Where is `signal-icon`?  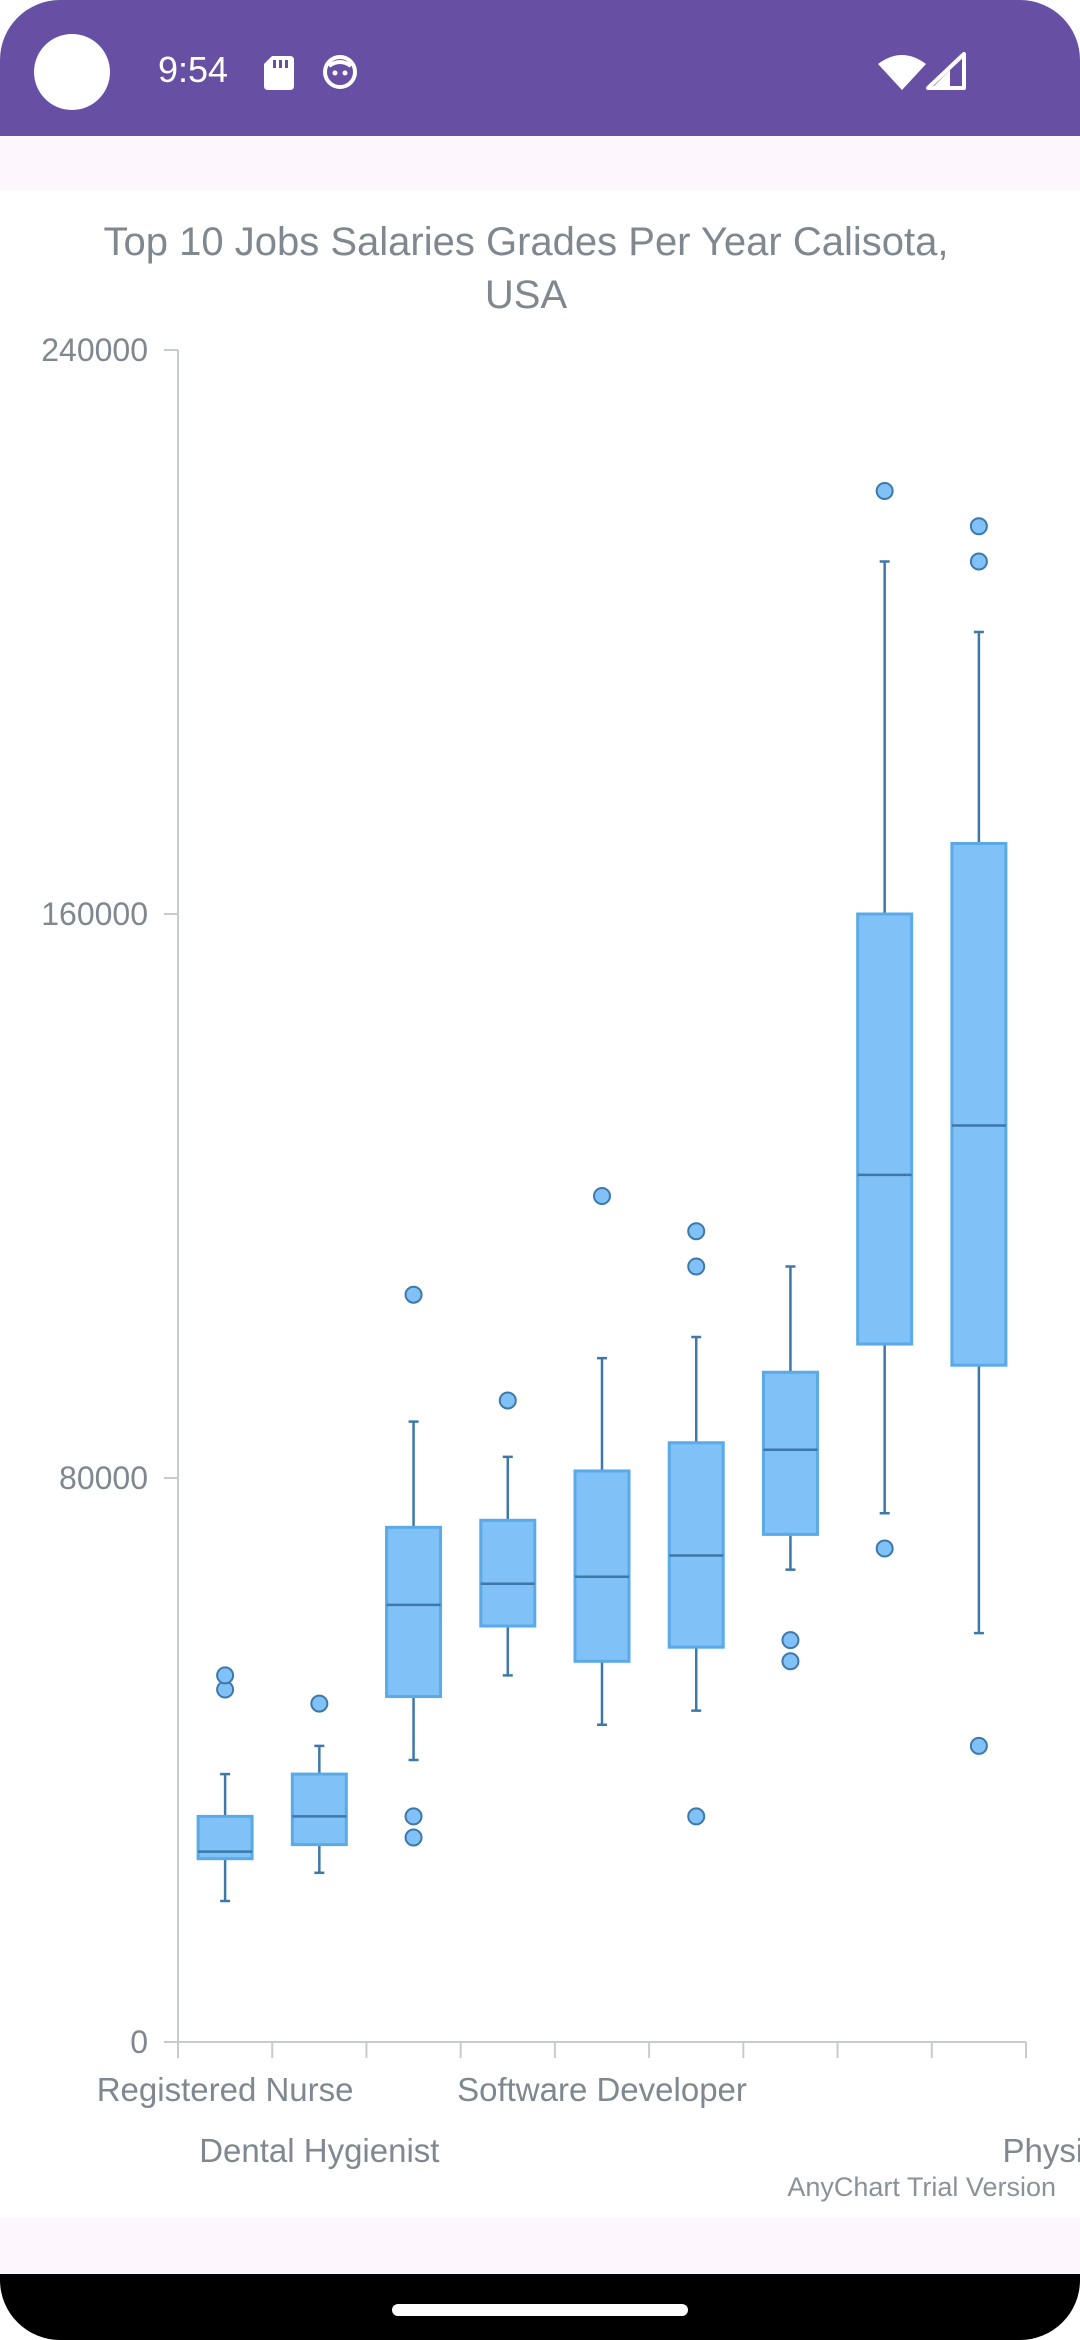 signal-icon is located at coordinates (946, 71).